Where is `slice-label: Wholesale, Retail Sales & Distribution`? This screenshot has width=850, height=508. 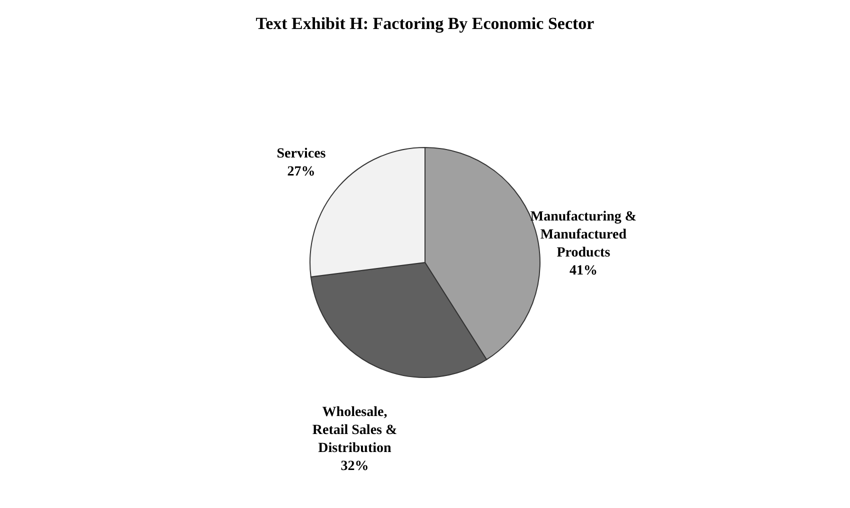
slice-label: Wholesale, Retail Sales & Distribution is located at coordinates (355, 430).